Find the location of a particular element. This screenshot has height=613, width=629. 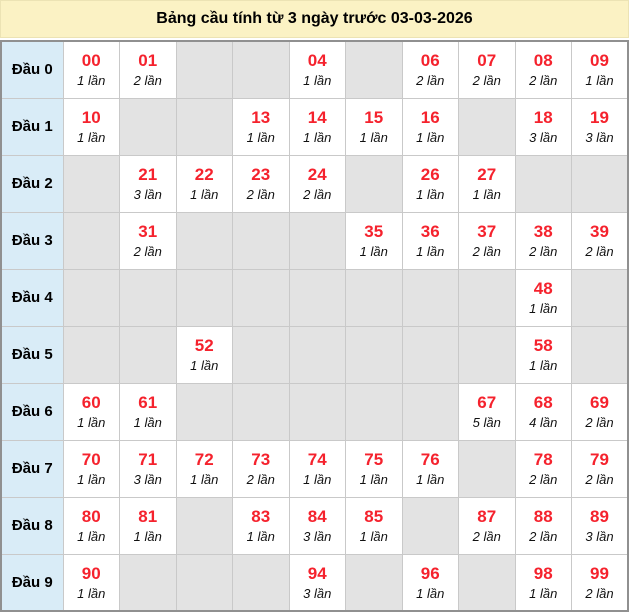

number-cell: 74 1 lần is located at coordinates (317, 468).